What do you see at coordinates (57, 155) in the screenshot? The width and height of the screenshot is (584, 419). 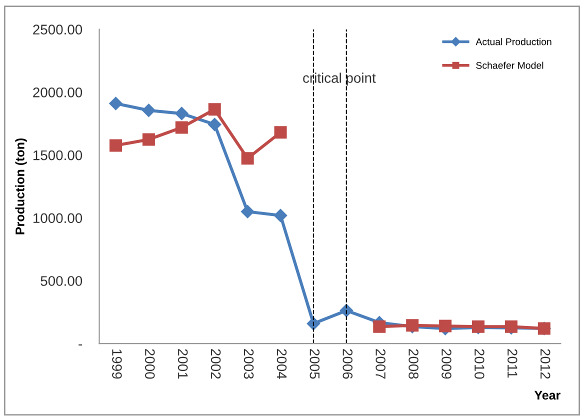 I see `y-tick-label: 1500.00` at bounding box center [57, 155].